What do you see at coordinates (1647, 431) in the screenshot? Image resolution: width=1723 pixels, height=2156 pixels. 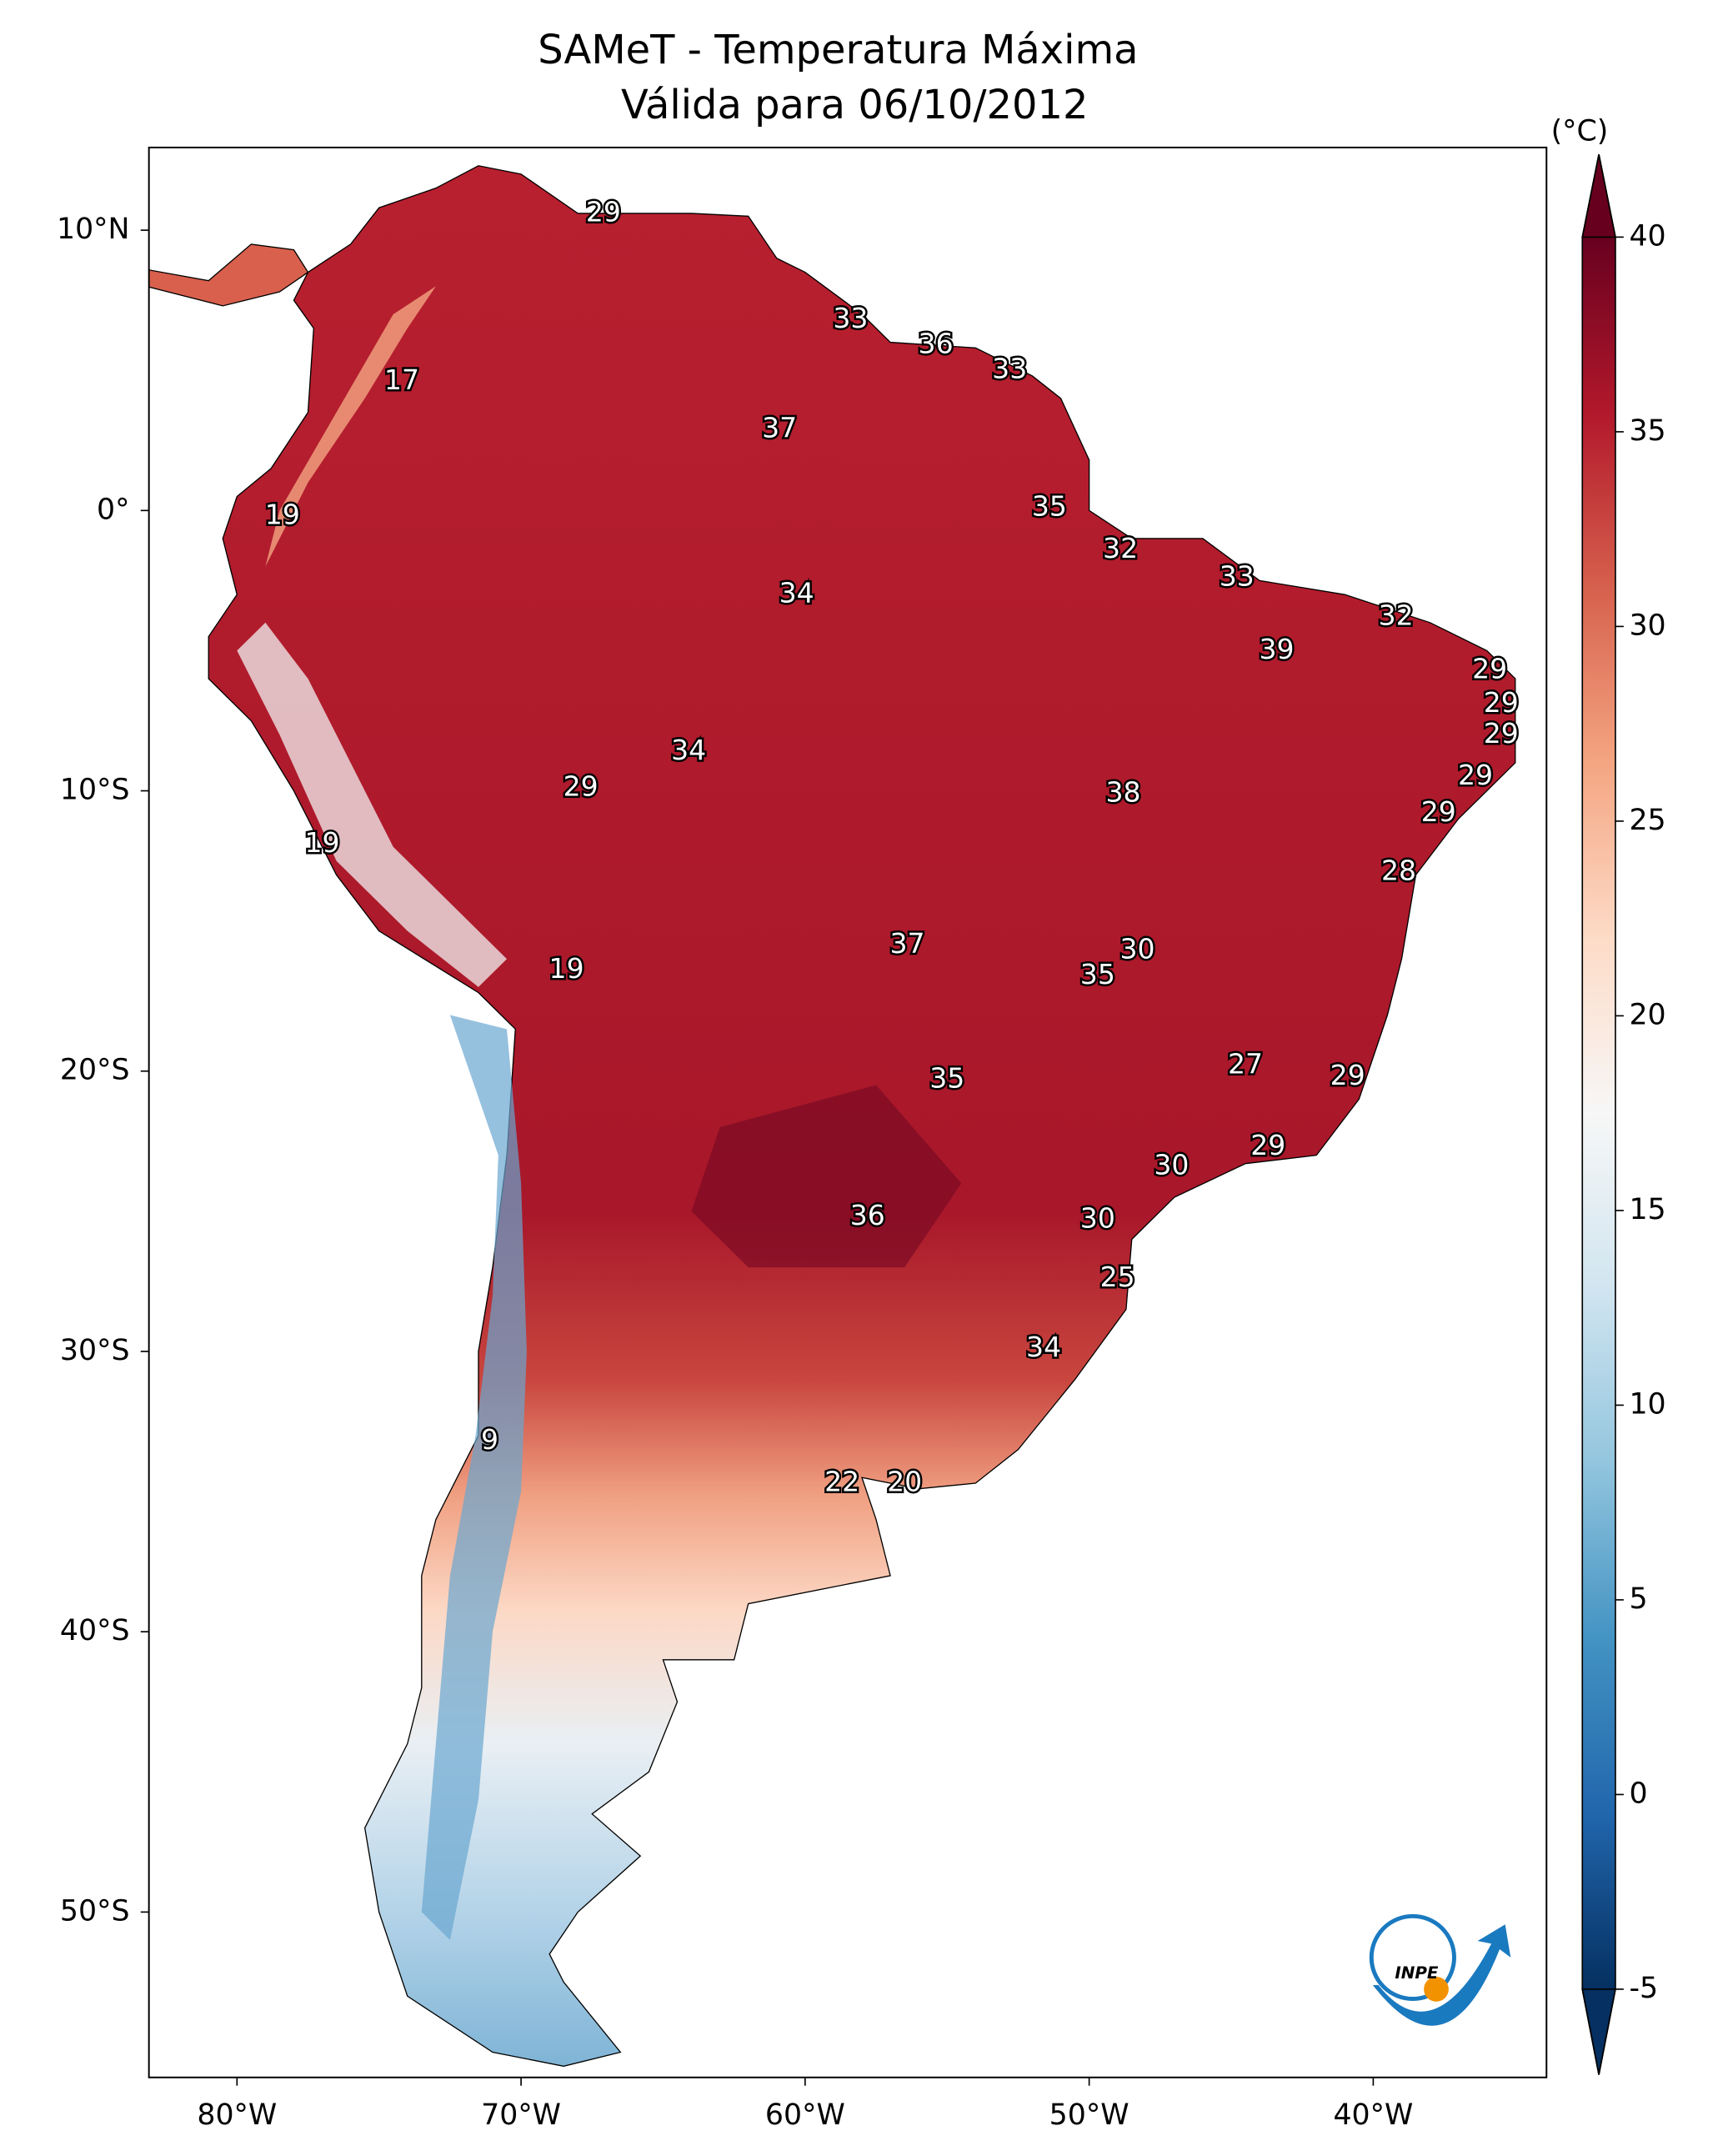 I see `colorbar-tick-label: 35` at bounding box center [1647, 431].